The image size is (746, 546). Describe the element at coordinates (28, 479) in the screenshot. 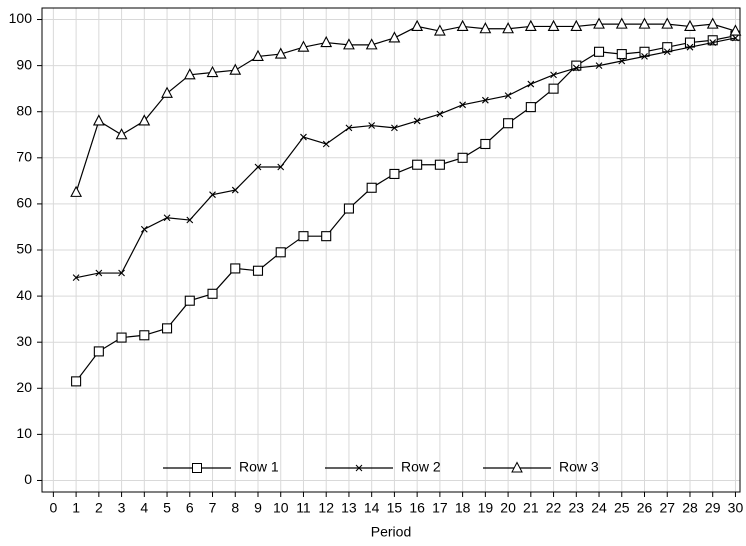

I see `y-tick-label: 0` at that location.